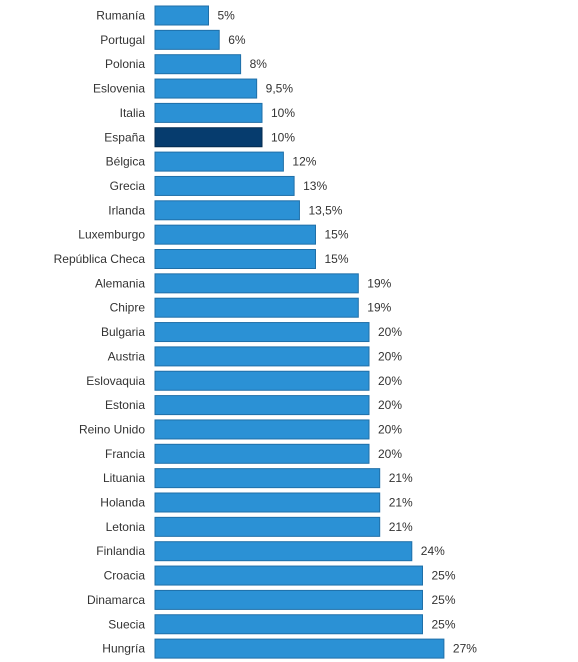 Image resolution: width=578 pixels, height=662 pixels. Describe the element at coordinates (227, 16) in the screenshot. I see `value-label-rumania: 5%` at that location.